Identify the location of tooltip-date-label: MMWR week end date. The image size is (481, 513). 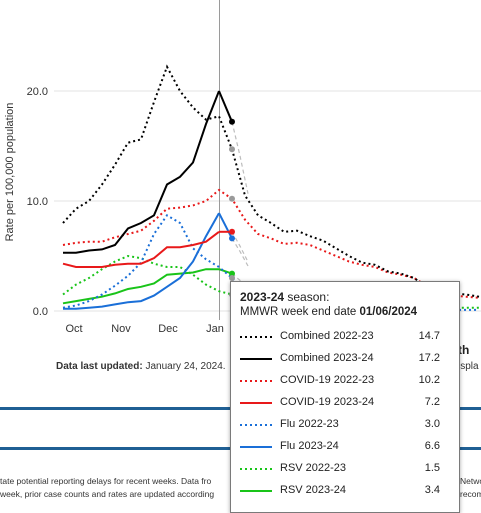
(300, 312).